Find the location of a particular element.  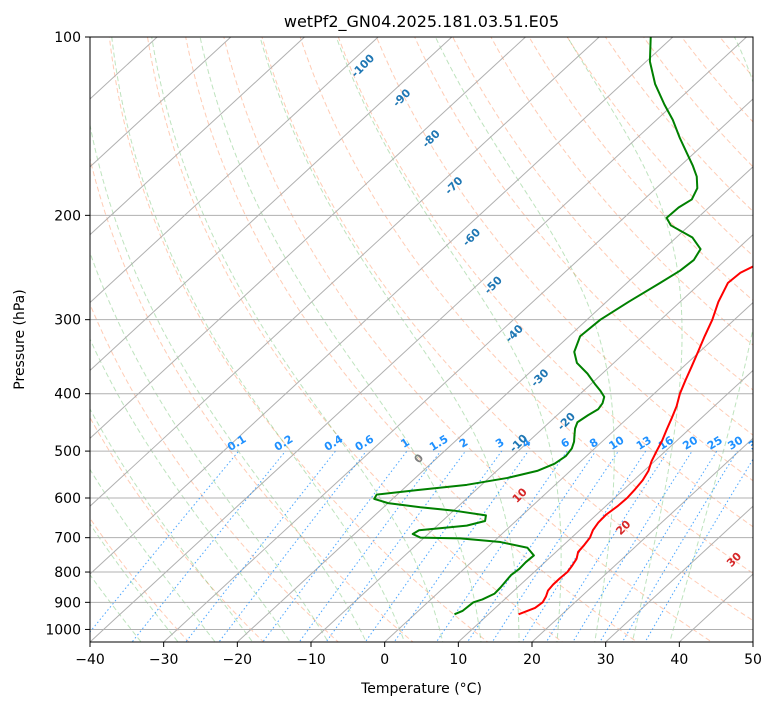

mixing-ratio-label: 30 is located at coordinates (735, 442).